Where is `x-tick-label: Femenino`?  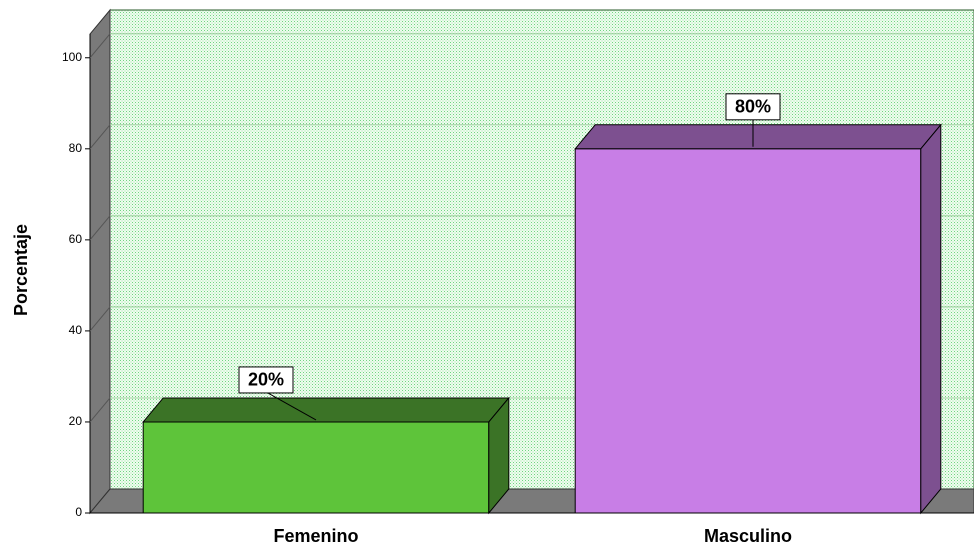 x-tick-label: Femenino is located at coordinates (315, 536).